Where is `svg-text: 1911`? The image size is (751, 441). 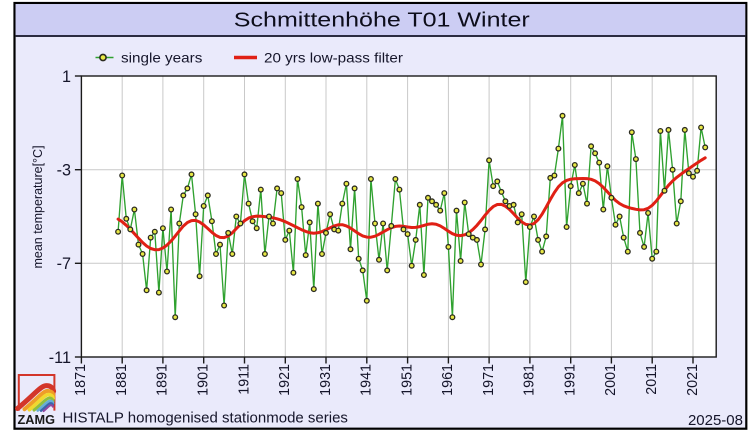 svg-text: 1911 is located at coordinates (244, 379).